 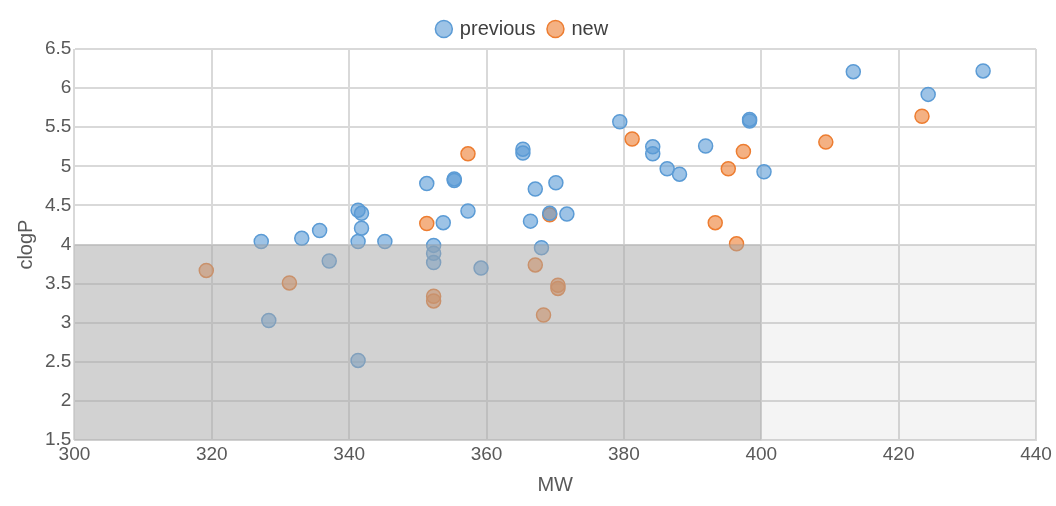 What do you see at coordinates (66, 165) in the screenshot?
I see `y-tick-label: 5` at bounding box center [66, 165].